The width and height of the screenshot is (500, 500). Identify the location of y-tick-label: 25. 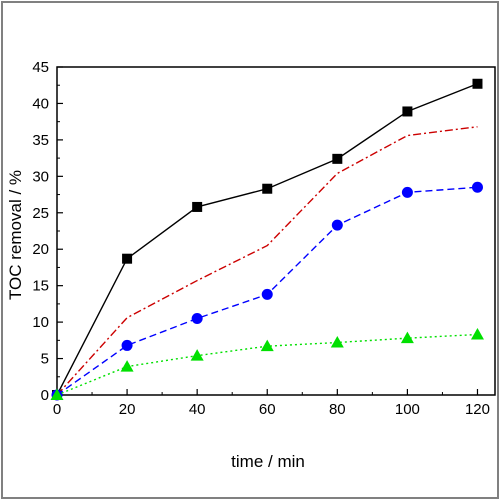
(40, 213).